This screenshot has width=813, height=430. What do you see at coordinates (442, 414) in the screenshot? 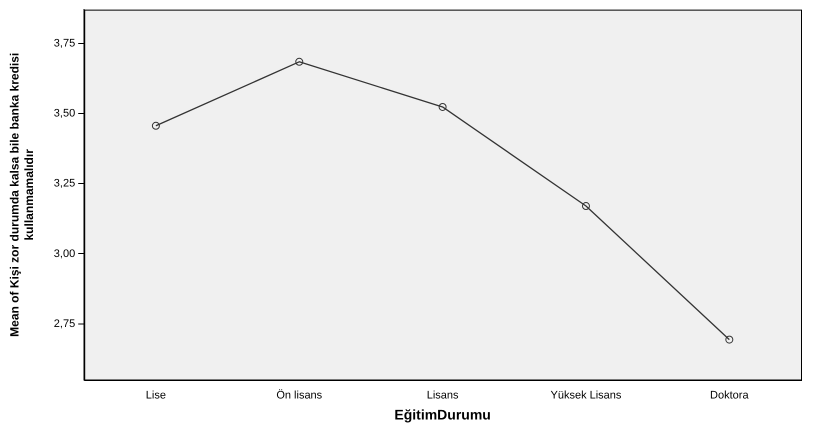
I see `x-axis-title: EğitimDurumu` at bounding box center [442, 414].